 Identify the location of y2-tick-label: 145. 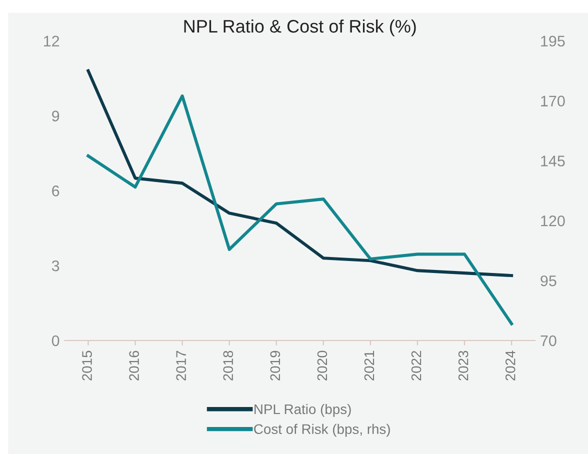
(553, 161).